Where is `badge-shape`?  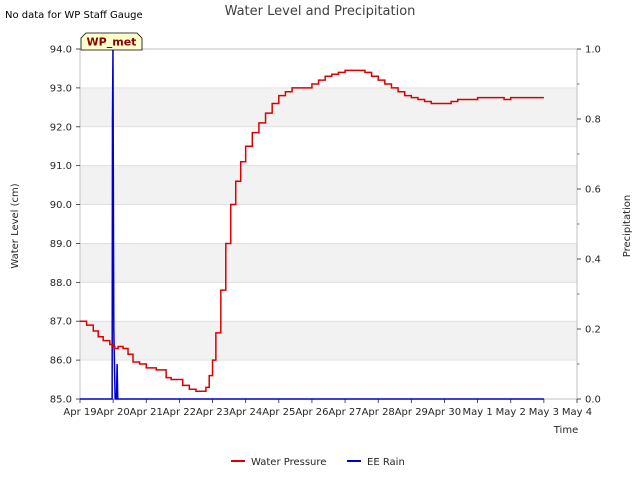 badge-shape is located at coordinates (111, 41).